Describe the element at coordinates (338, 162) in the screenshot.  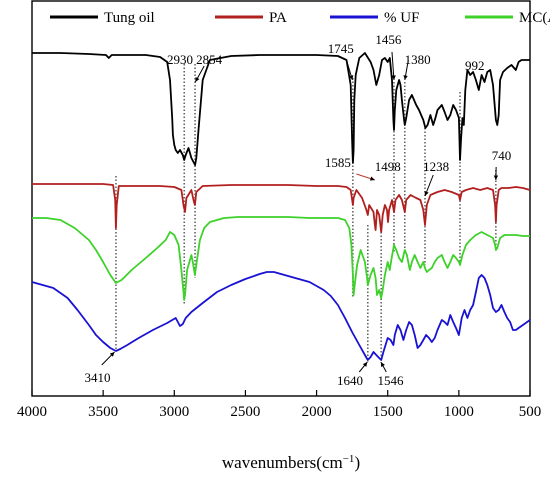
I see `peak-label-1585: 1585` at that location.